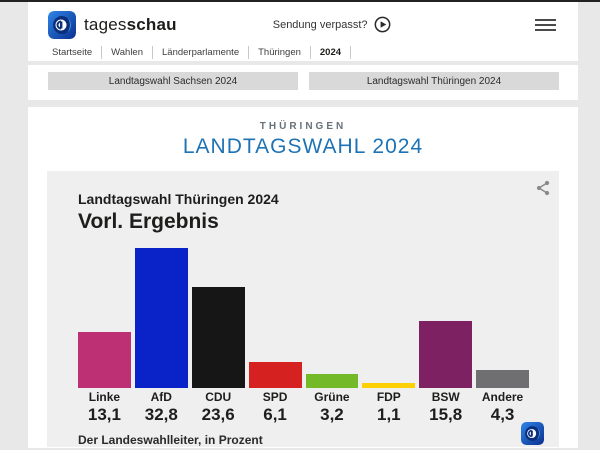 The height and width of the screenshot is (450, 600). What do you see at coordinates (218, 414) in the screenshot?
I see `chart-bar-value: 23,6` at bounding box center [218, 414].